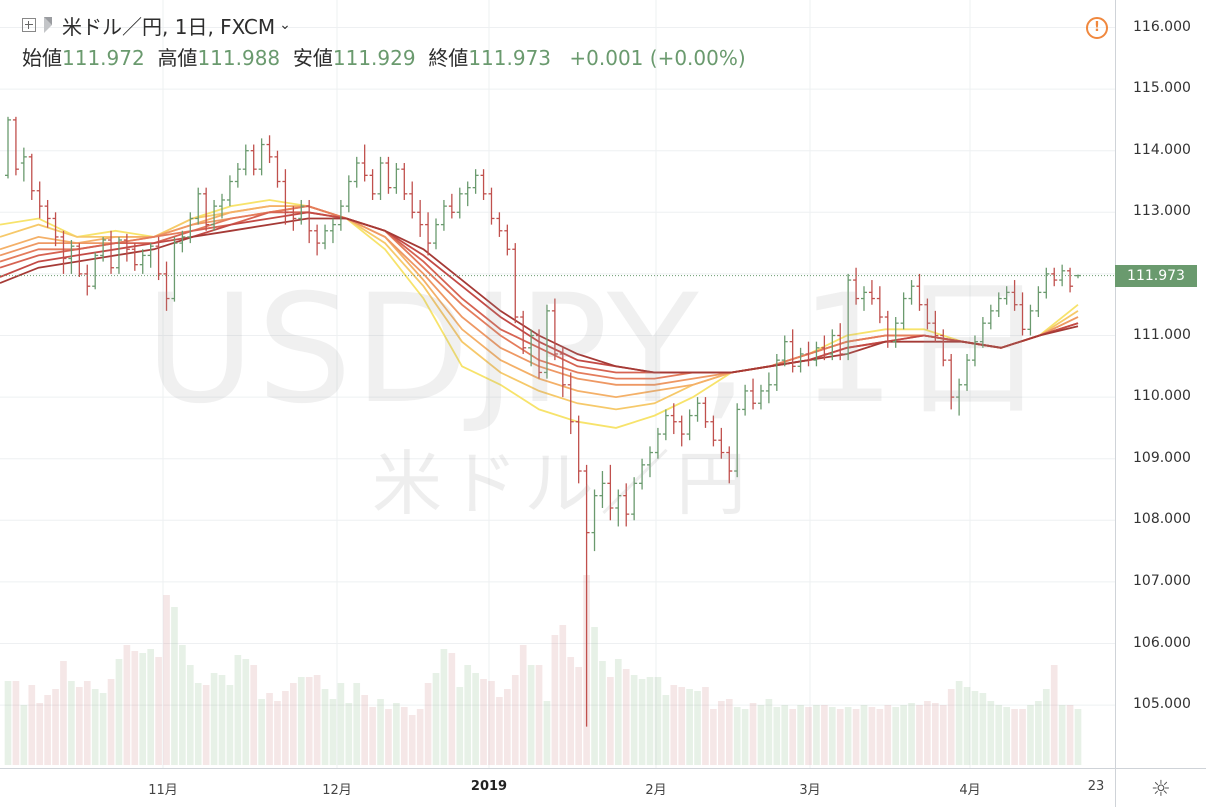 The width and height of the screenshot is (1206, 807). I want to click on last-price-label: 111.973, so click(1156, 275).